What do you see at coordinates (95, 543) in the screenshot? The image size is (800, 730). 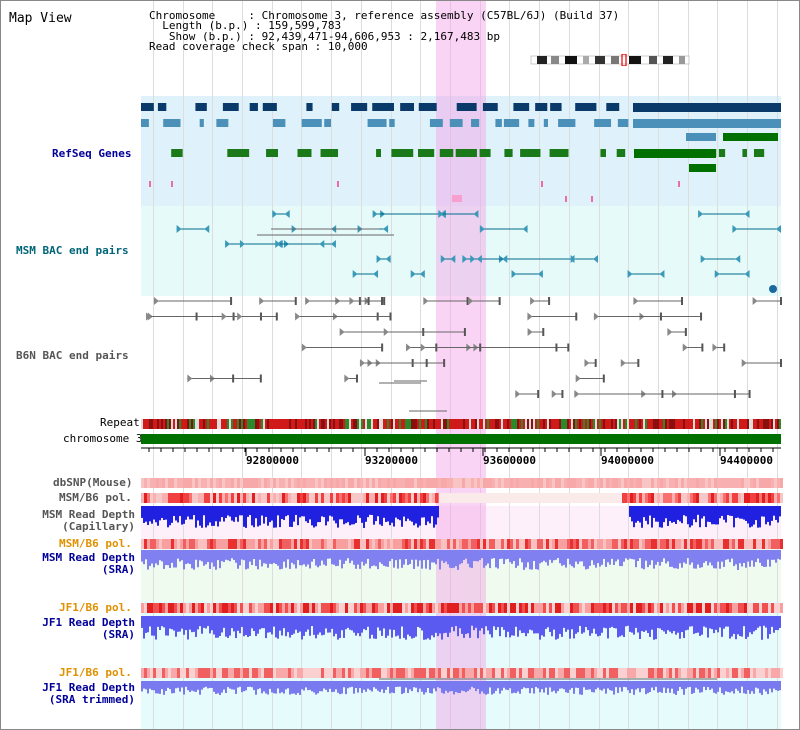 I see `track-label-msm-b6-pol-2: MSM/B6 pol.` at bounding box center [95, 543].